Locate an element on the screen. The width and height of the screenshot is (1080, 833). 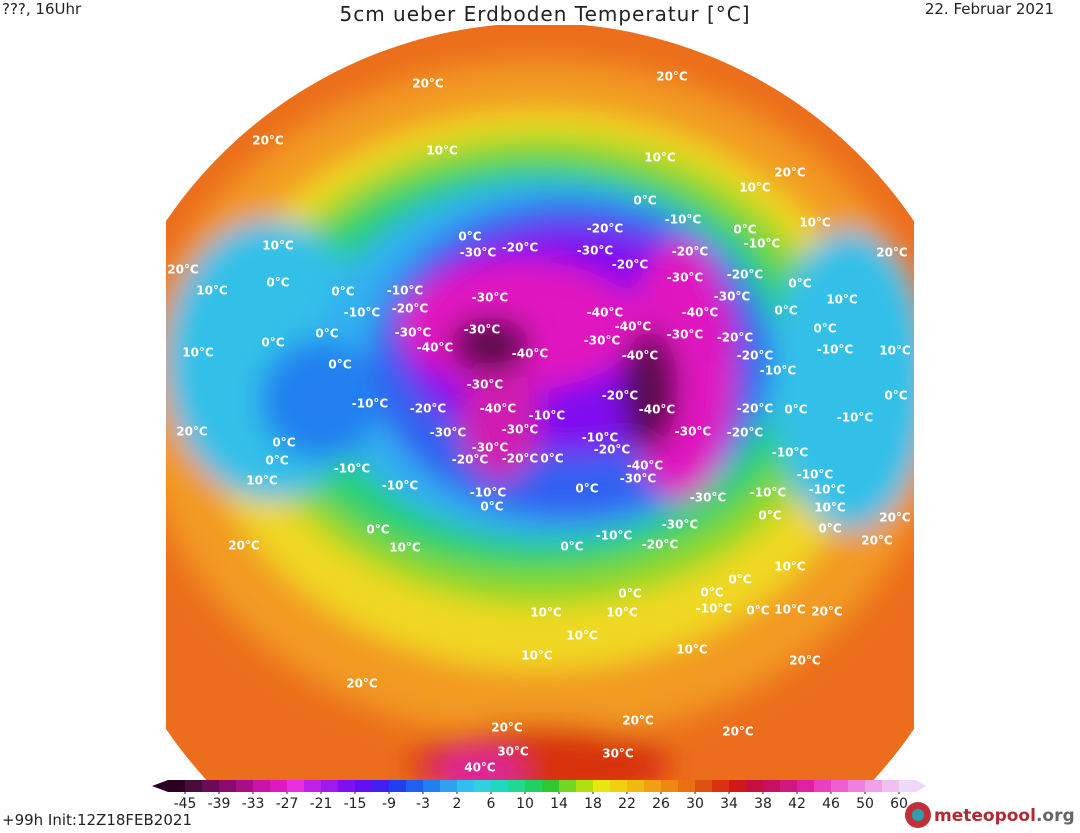
colorbar-label: 60 is located at coordinates (899, 804).